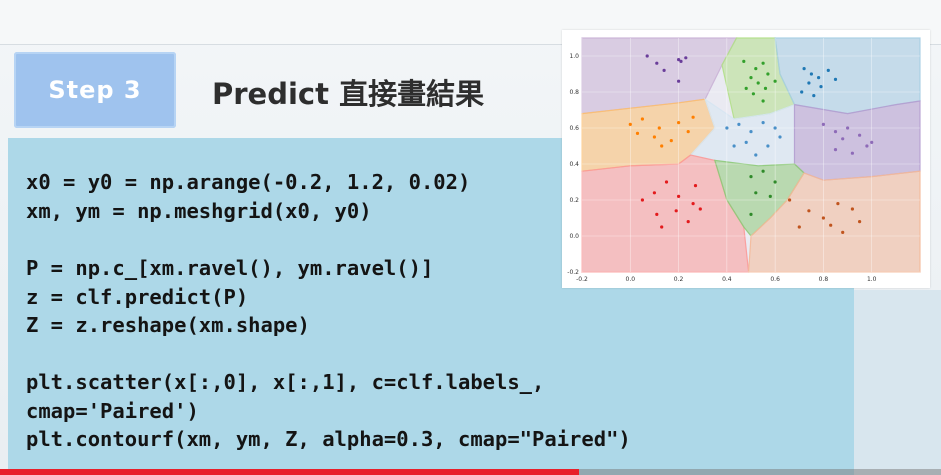  What do you see at coordinates (582, 279) in the screenshot?
I see `x-tick-label: -0.2` at bounding box center [582, 279].